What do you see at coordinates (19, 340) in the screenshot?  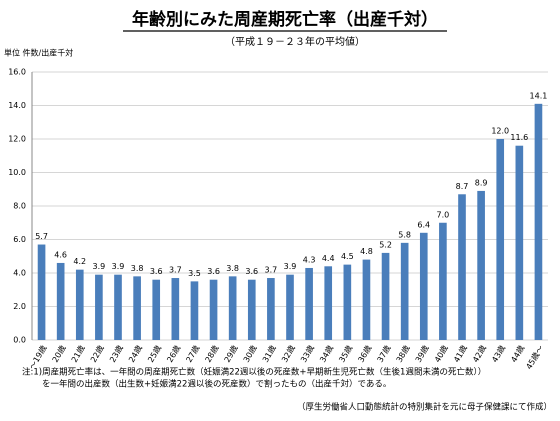 I see `y-tick-label: 0.0` at bounding box center [19, 340].